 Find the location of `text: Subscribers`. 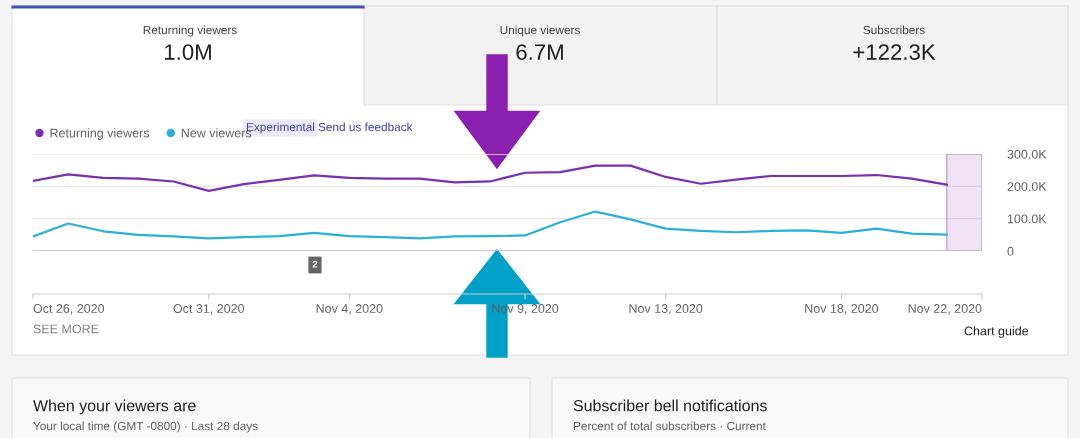

text: Subscribers is located at coordinates (894, 30).